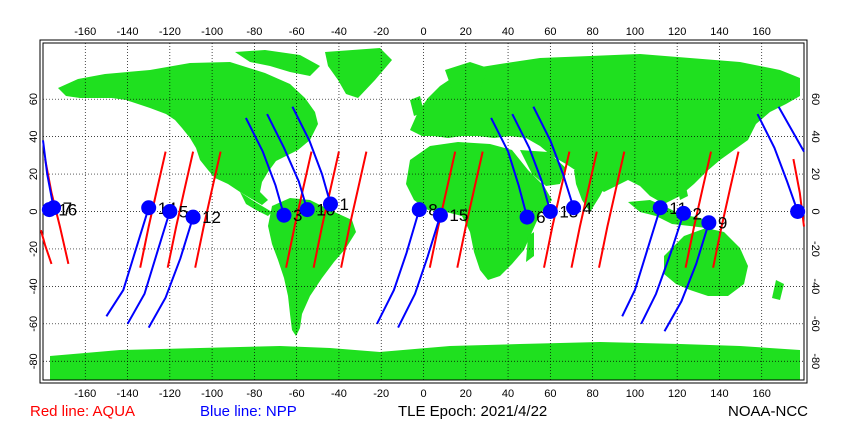 The image size is (850, 425). Describe the element at coordinates (762, 394) in the screenshot. I see `lon-tick-bottom: 160` at that location.